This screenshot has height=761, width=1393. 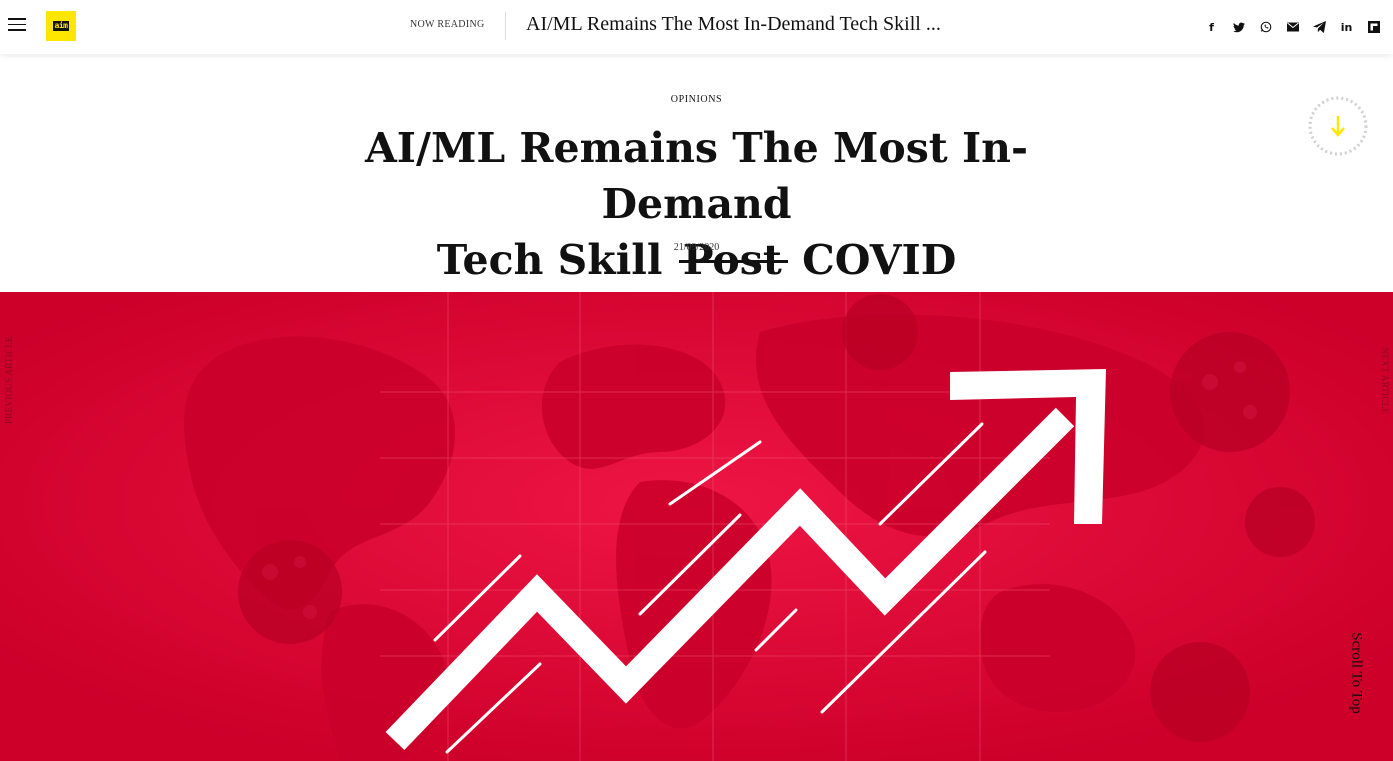 I want to click on linkedin-icon: in, so click(x=1346, y=27).